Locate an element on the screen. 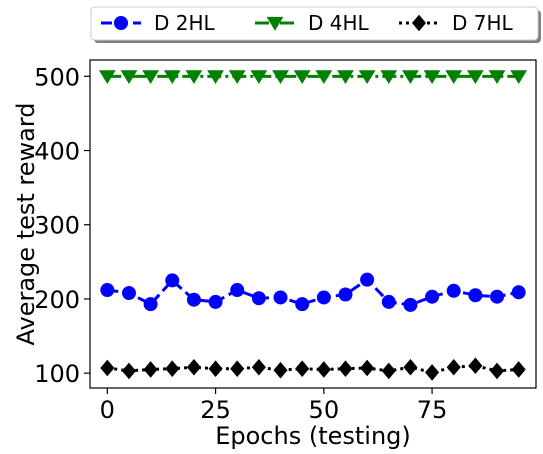  legend-label: D 7HL is located at coordinates (483, 23).